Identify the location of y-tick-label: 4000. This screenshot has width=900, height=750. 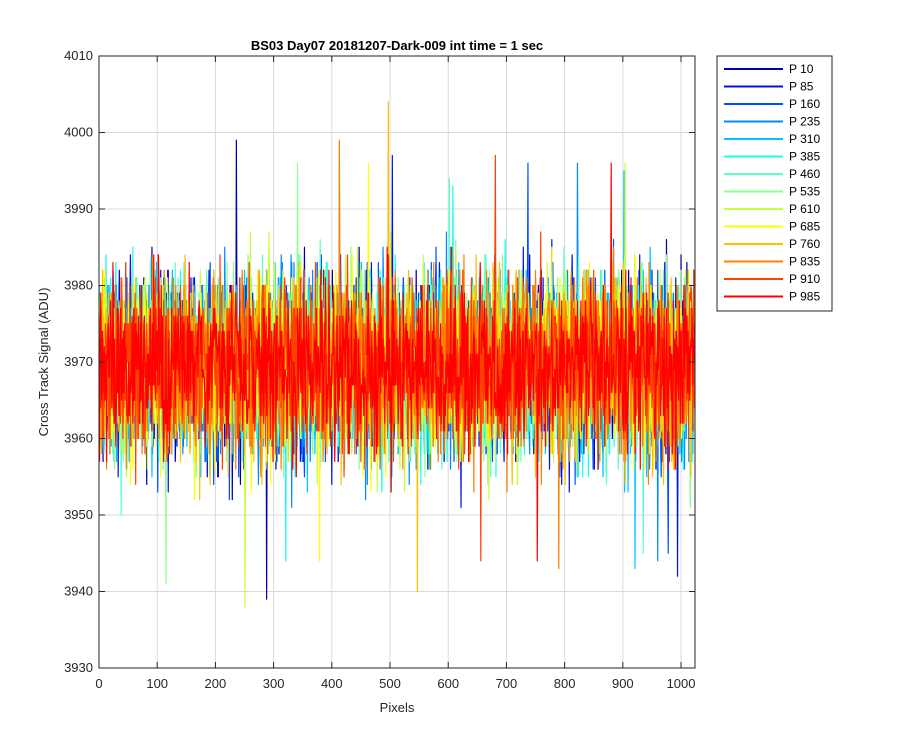
(78, 132).